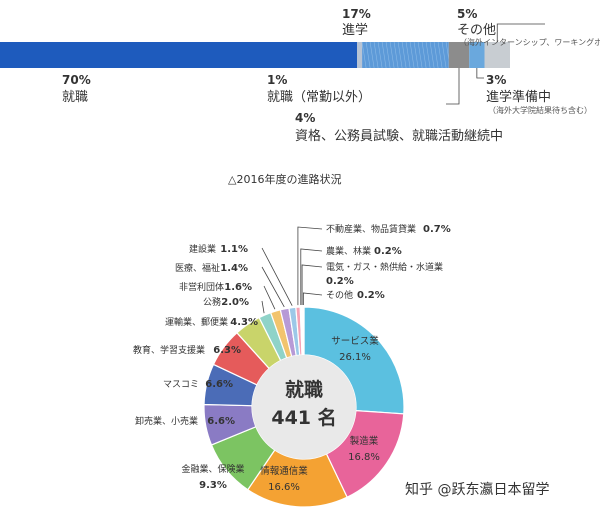  Describe the element at coordinates (76, 80) in the screenshot. I see `bar-pct-label: 70%` at that location.